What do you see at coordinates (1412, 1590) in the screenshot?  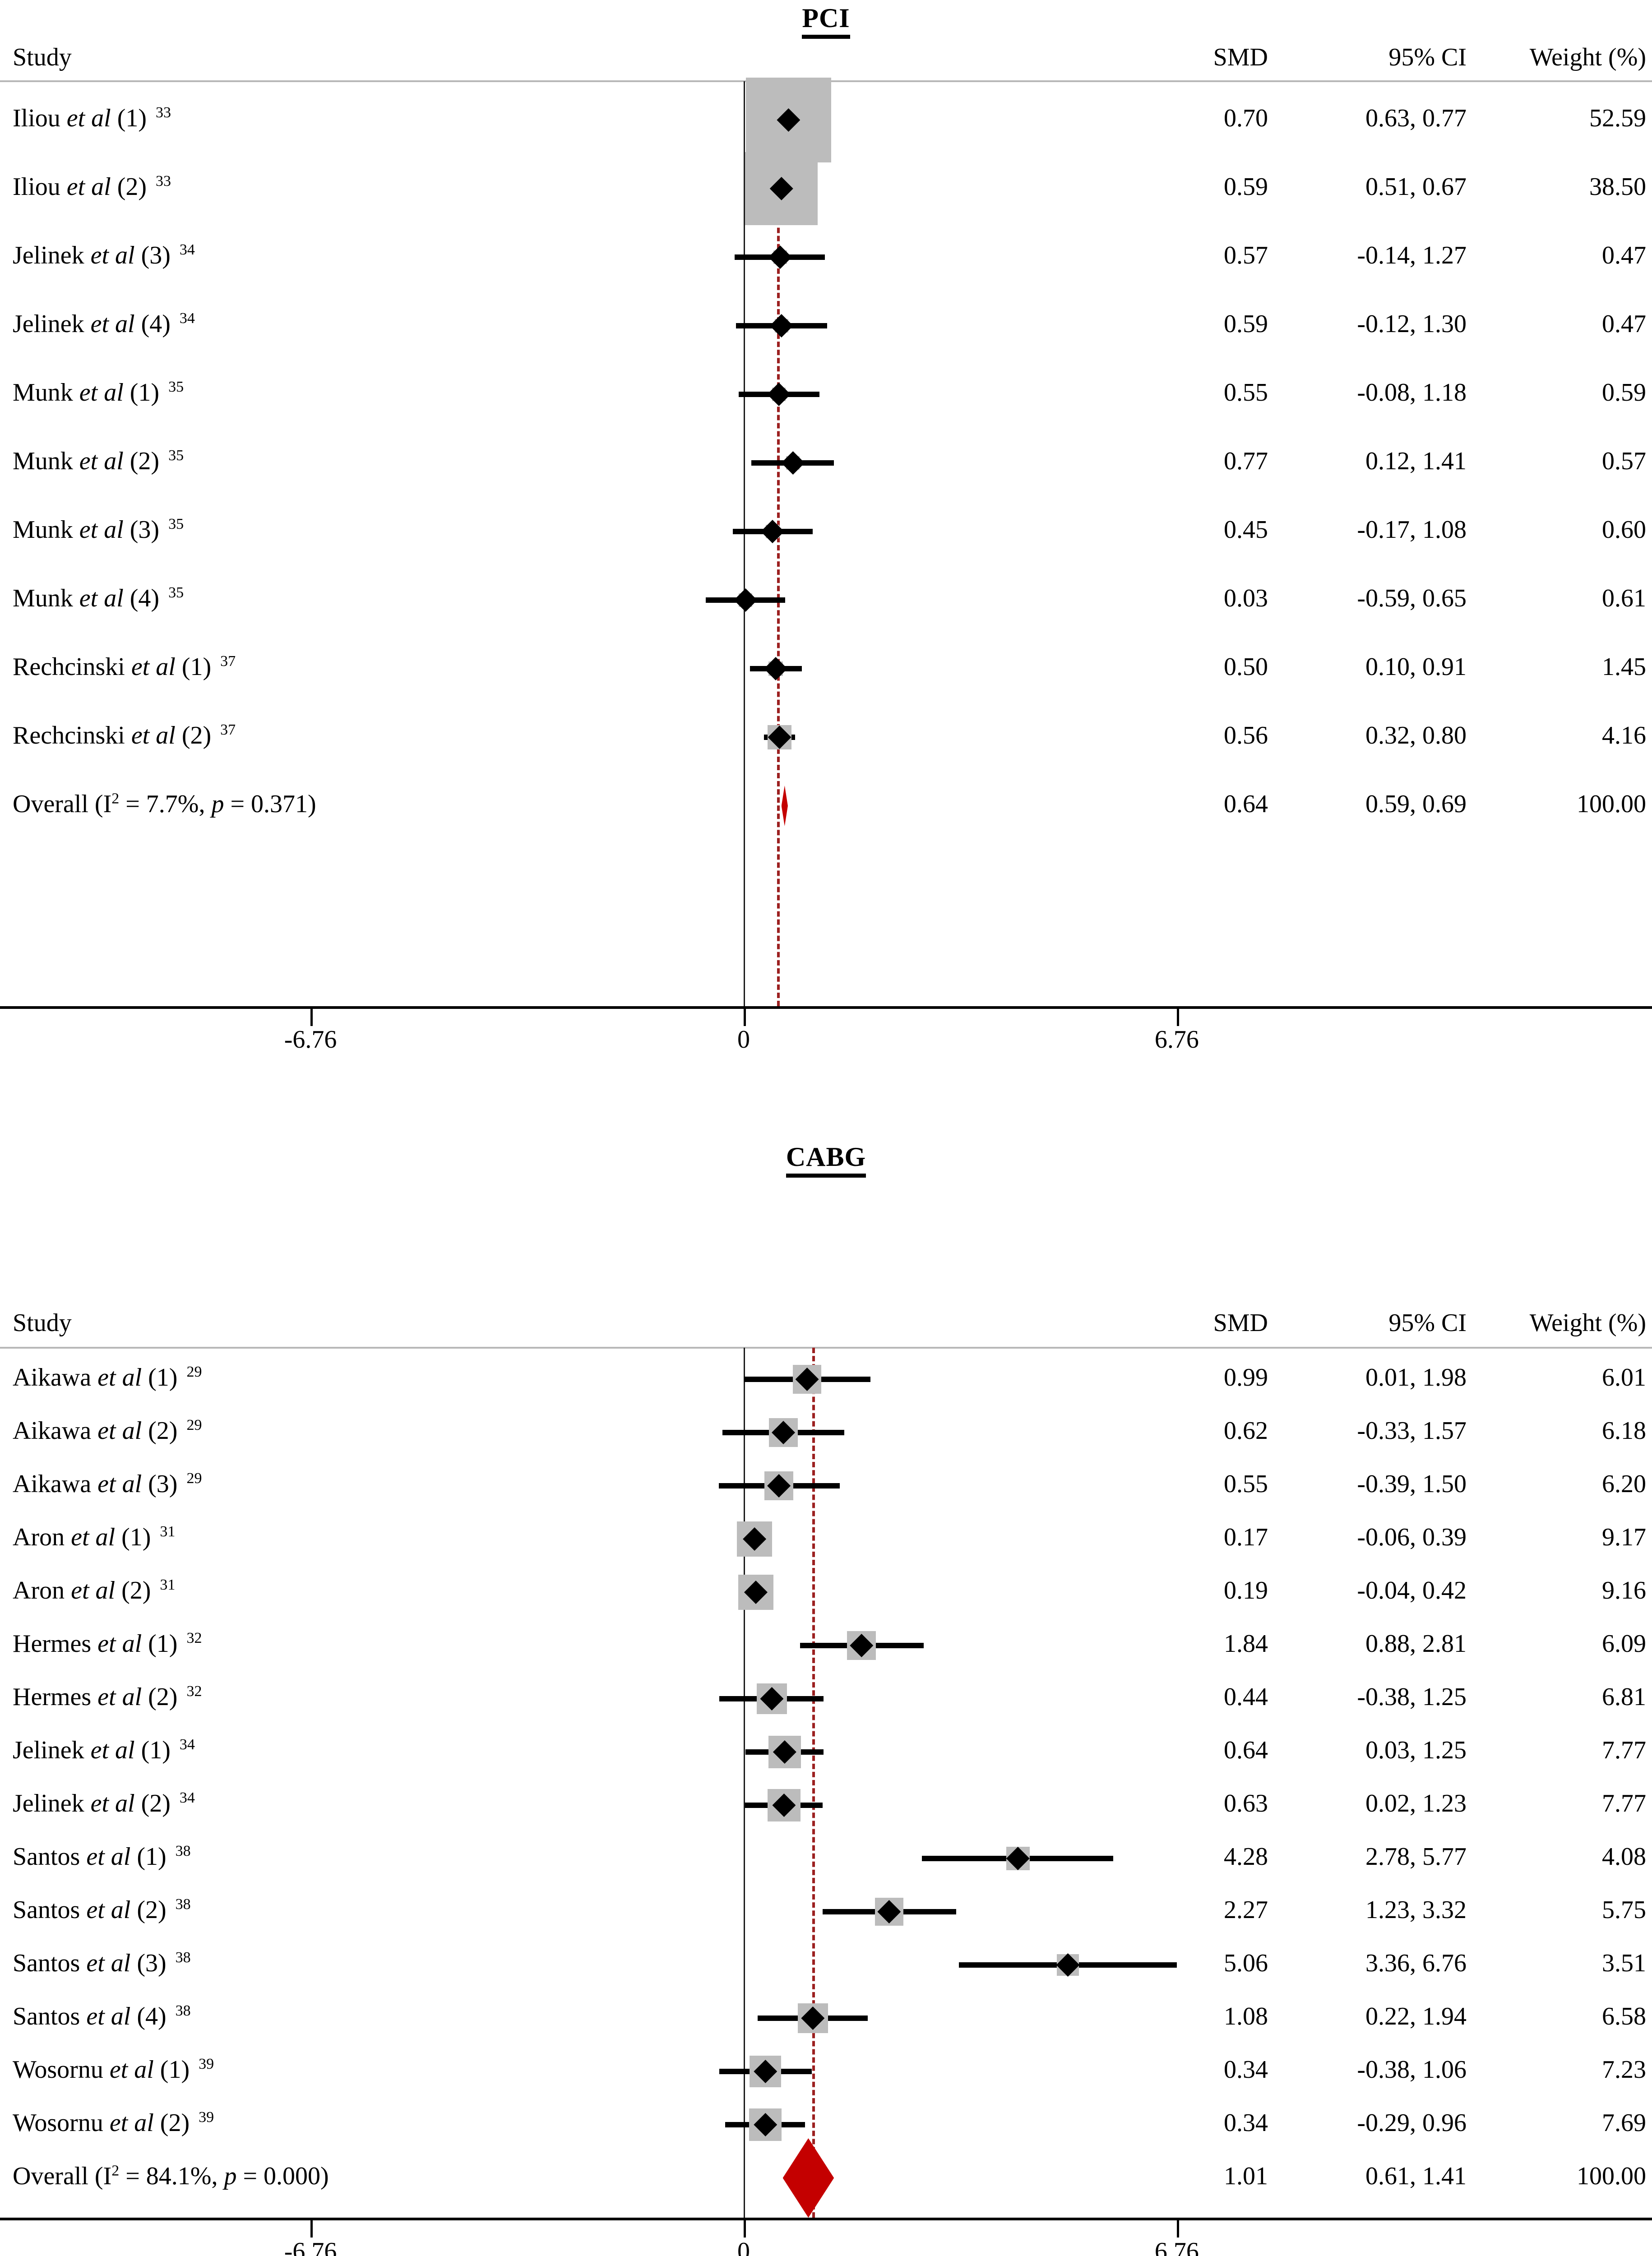 I see `cell-ci: -0.04, 0.42` at bounding box center [1412, 1590].